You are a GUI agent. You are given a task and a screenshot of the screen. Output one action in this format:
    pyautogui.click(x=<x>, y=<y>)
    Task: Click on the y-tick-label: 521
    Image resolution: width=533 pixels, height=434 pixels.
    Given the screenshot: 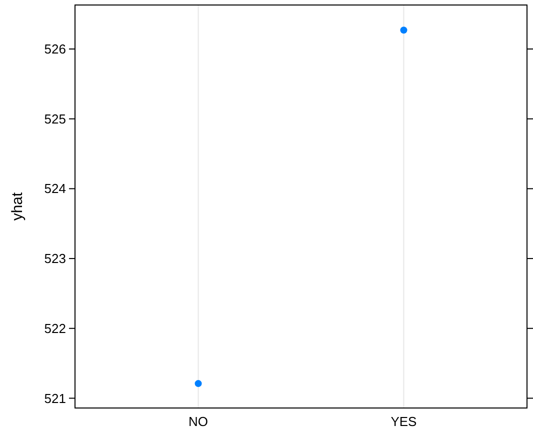 What is the action you would take?
    pyautogui.click(x=55, y=398)
    